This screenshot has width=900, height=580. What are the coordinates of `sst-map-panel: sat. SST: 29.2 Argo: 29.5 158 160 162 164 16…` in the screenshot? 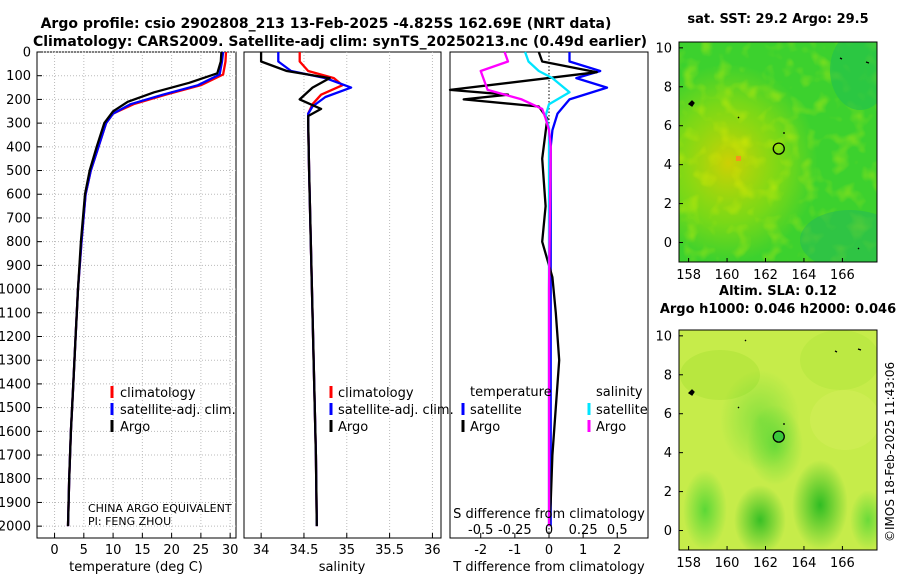 It's located at (766, 147).